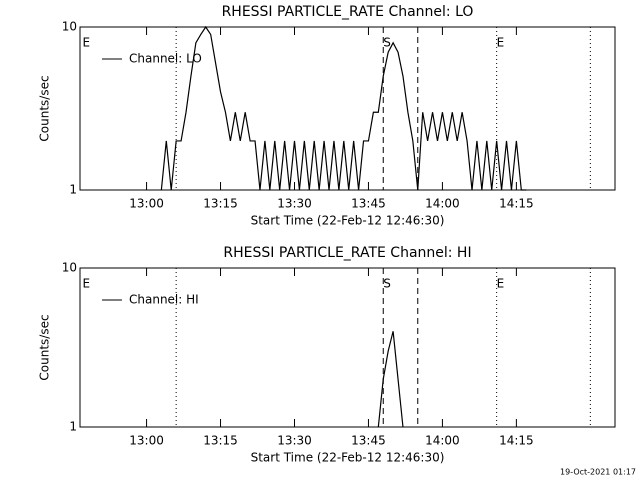 The height and width of the screenshot is (480, 640). What do you see at coordinates (165, 59) in the screenshot?
I see `legend-label: Channel: LO` at bounding box center [165, 59].